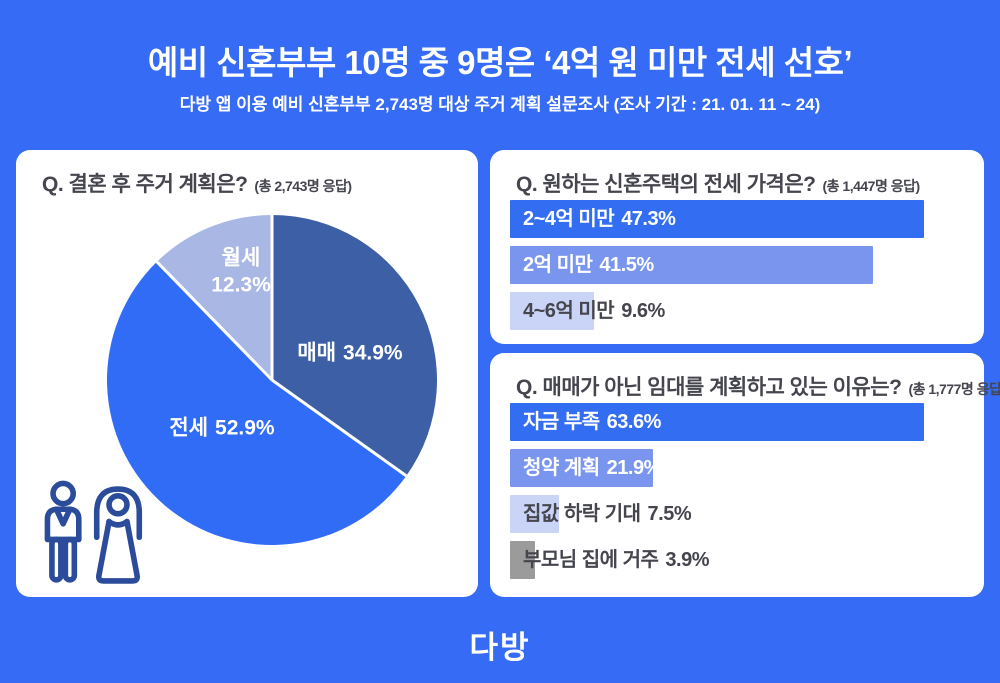 The width and height of the screenshot is (1000, 683). What do you see at coordinates (709, 387) in the screenshot?
I see `question-text: Q. 매매가 아닌 임대를 계획하고 있는 이유는?` at bounding box center [709, 387].